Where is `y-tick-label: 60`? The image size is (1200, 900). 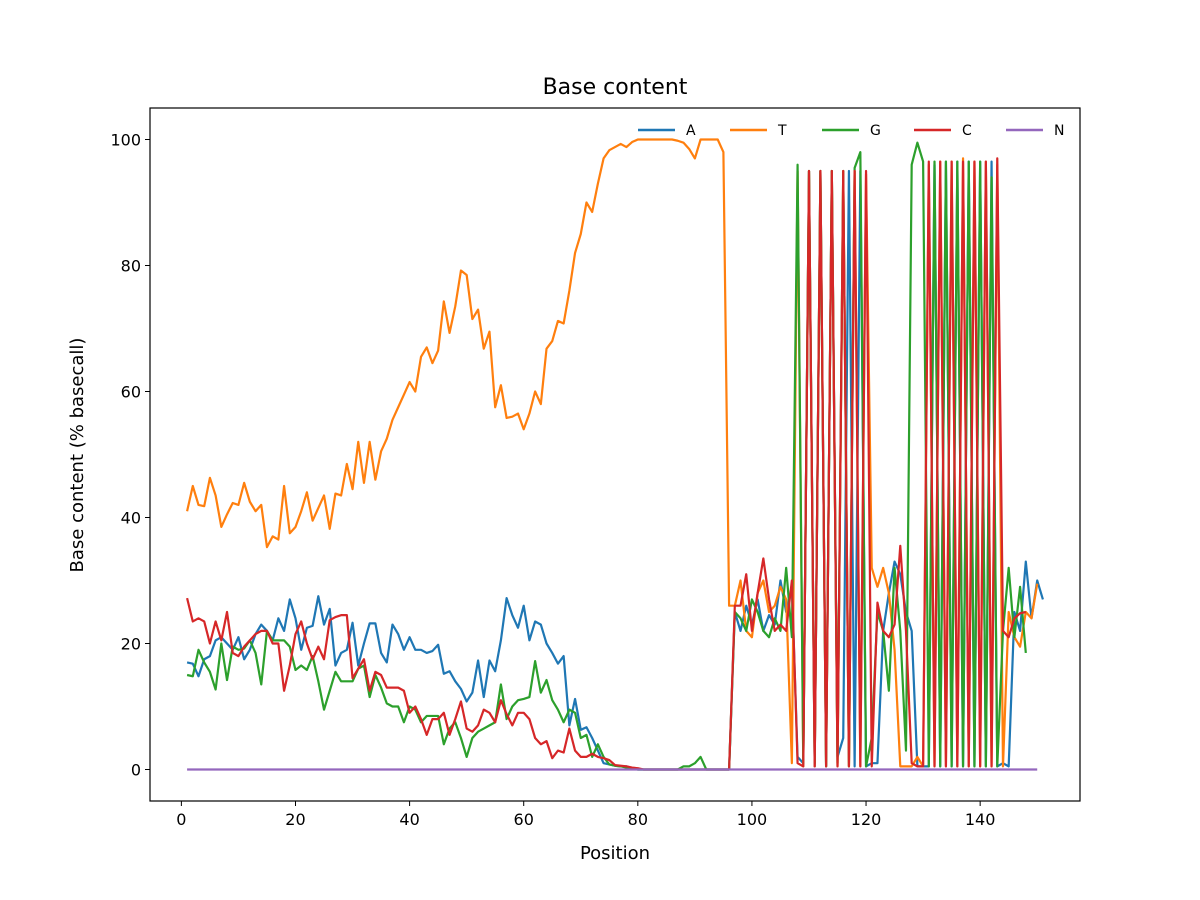 y-tick-label: 60 is located at coordinates (131, 392).